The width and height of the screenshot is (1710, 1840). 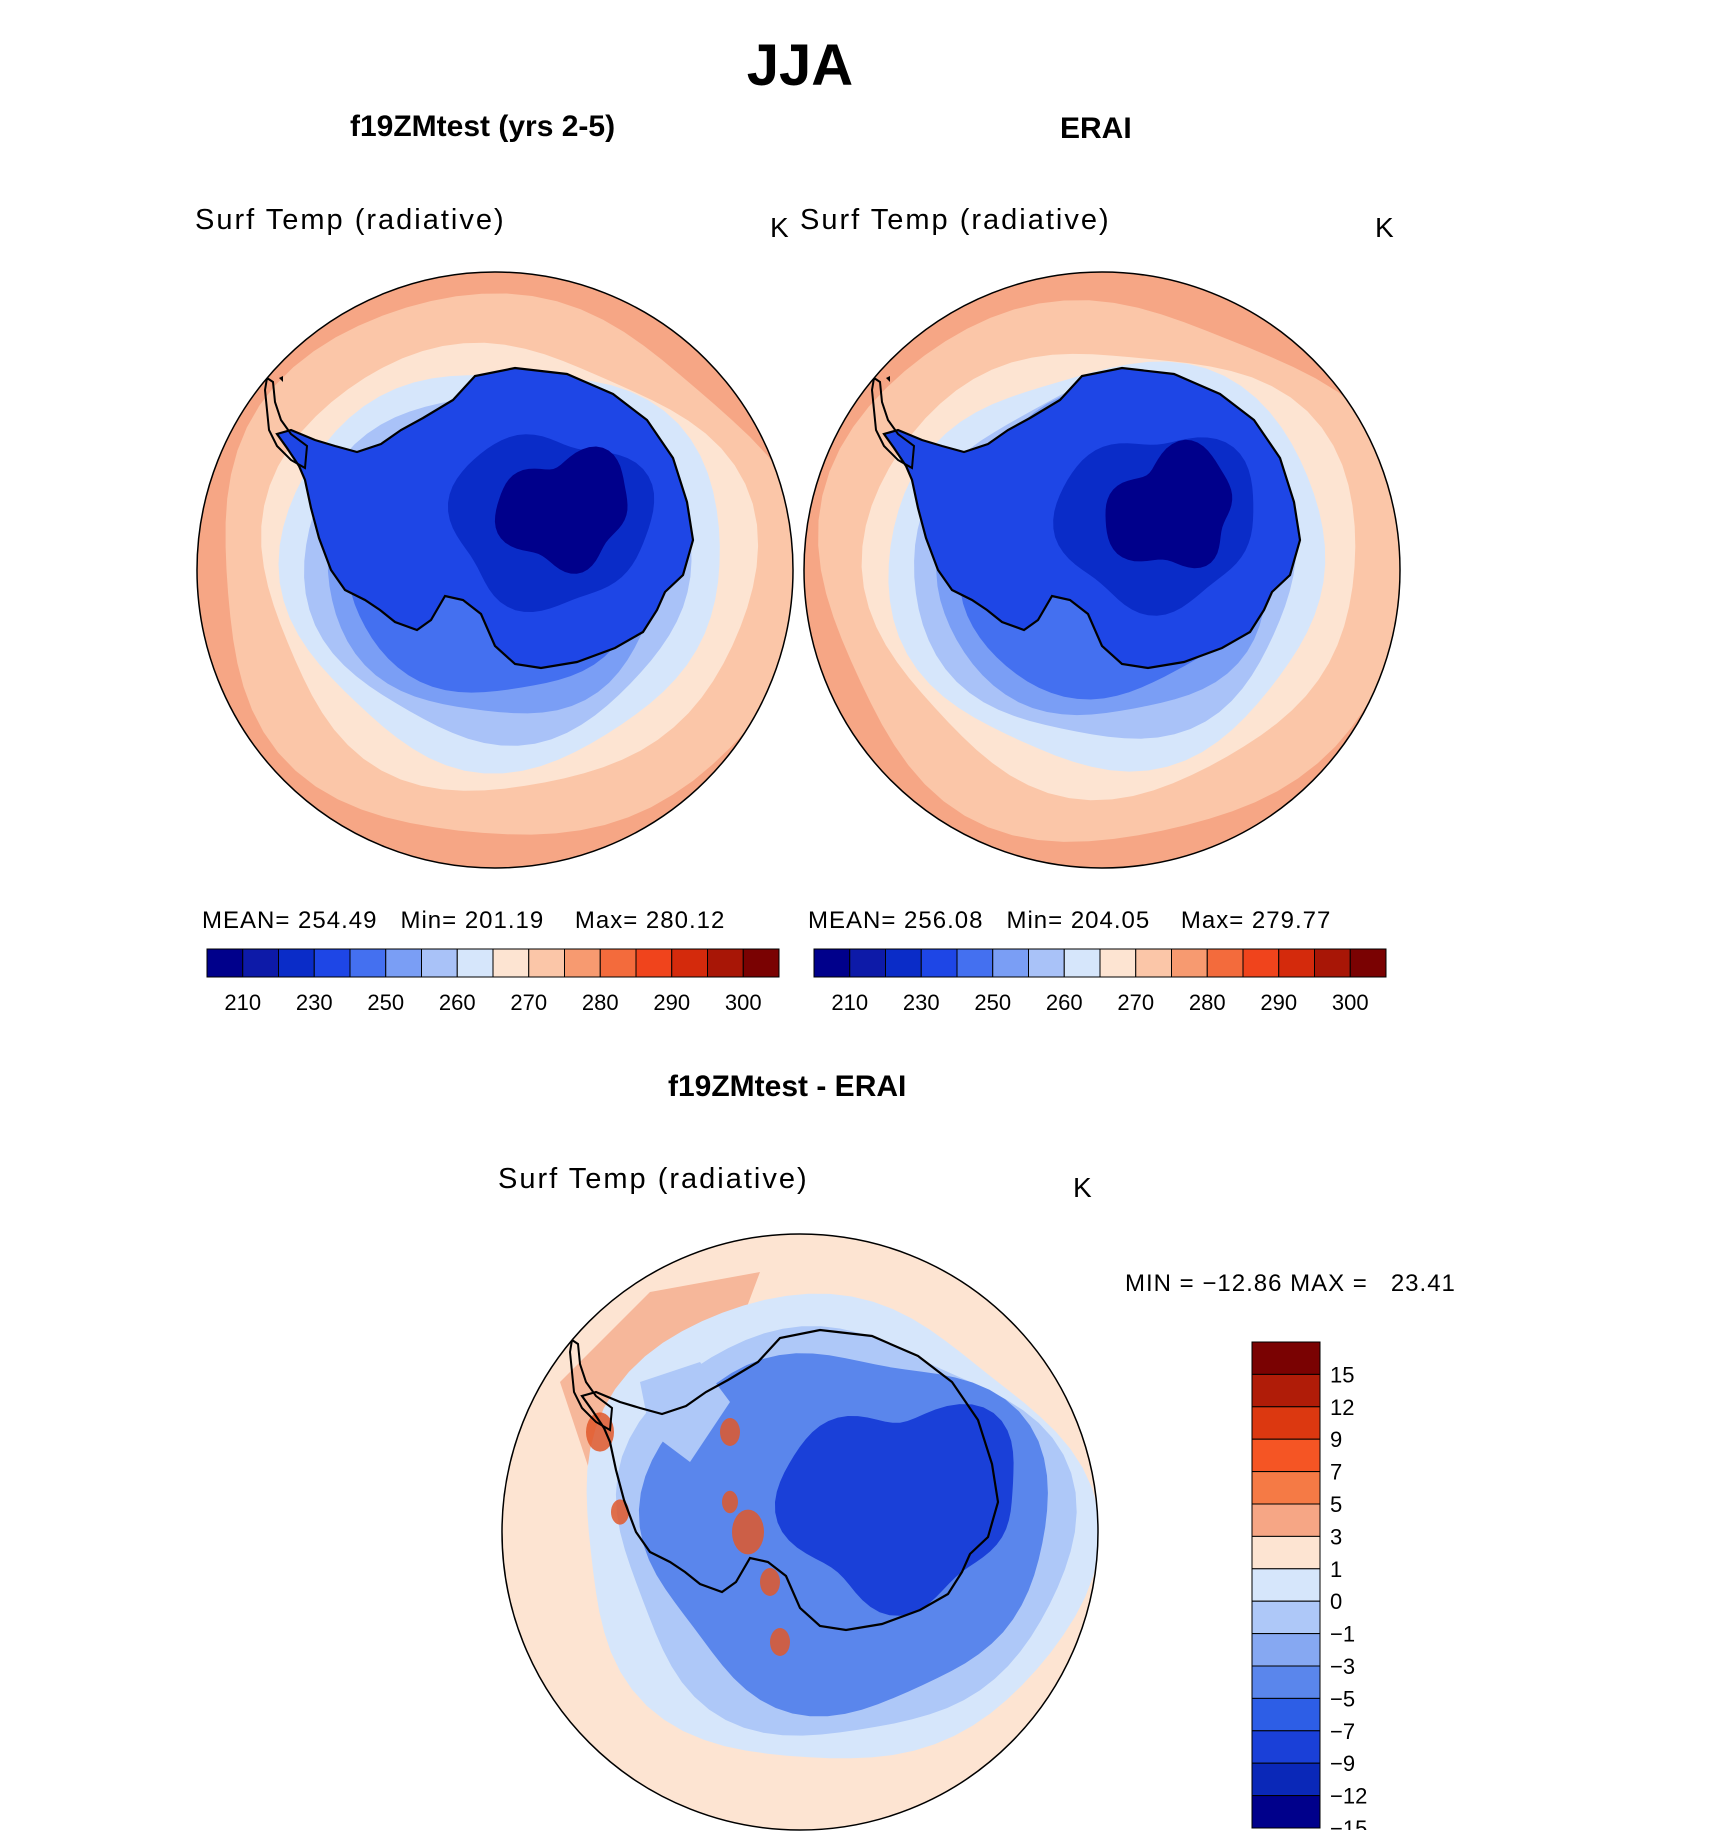 I want to click on temperature-contour, so click(x=561, y=510).